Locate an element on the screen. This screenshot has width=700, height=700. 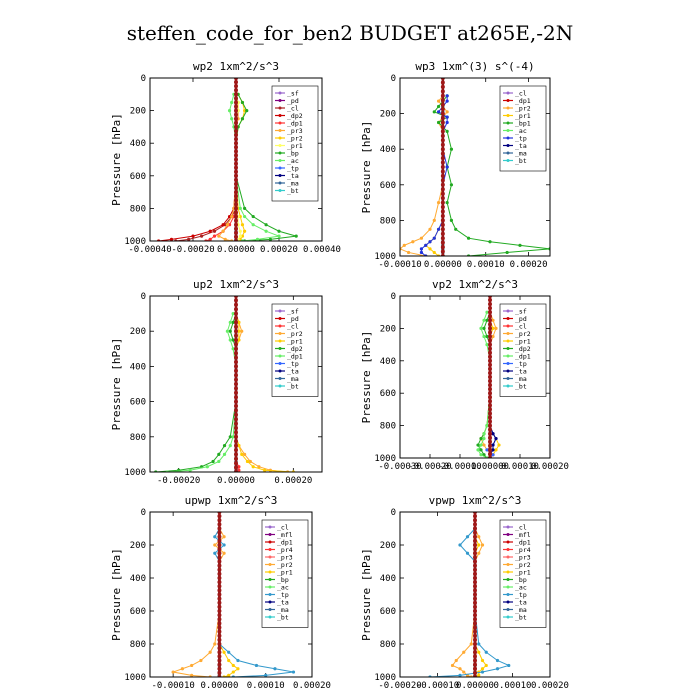
data-point-pr3 is located at coordinates (225, 239).